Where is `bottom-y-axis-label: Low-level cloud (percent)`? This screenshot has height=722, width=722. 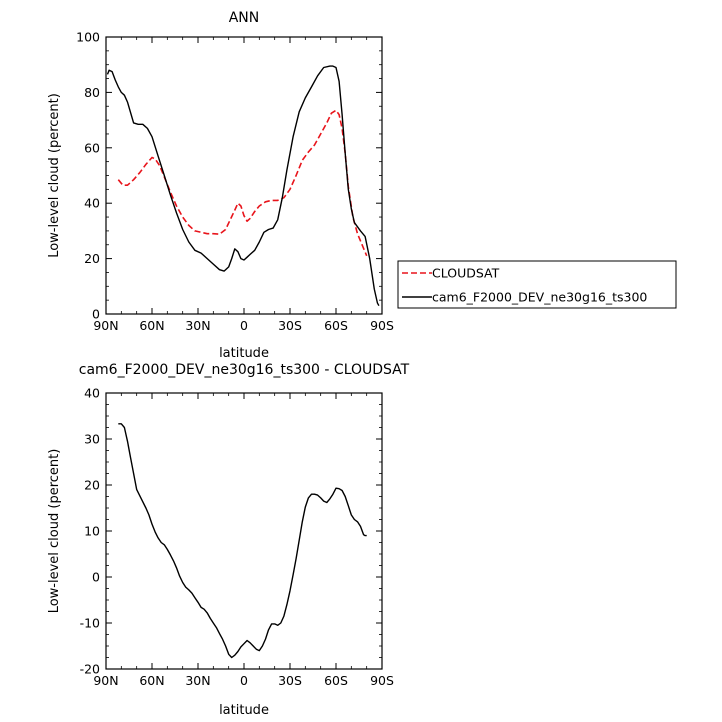 bottom-y-axis-label: Low-level cloud (percent) is located at coordinates (54, 531).